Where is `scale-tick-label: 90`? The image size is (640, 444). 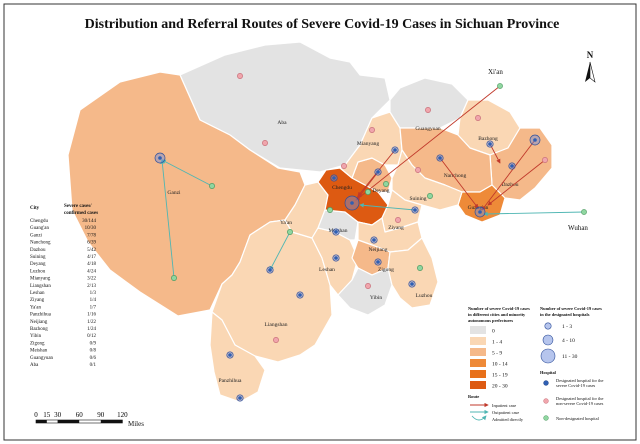 scale-tick-label: 90 is located at coordinates (101, 415).